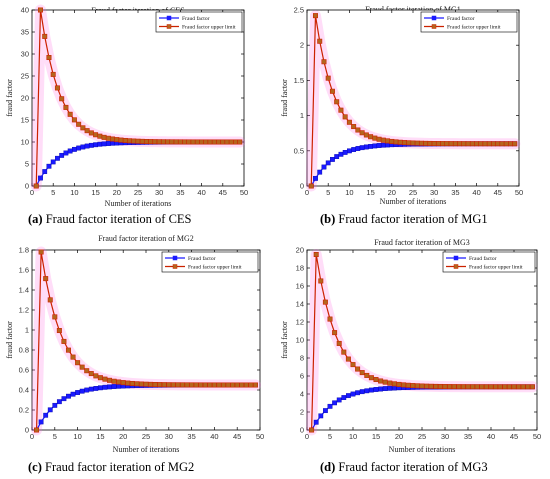  I want to click on x-tick-label: 15, so click(376, 436).